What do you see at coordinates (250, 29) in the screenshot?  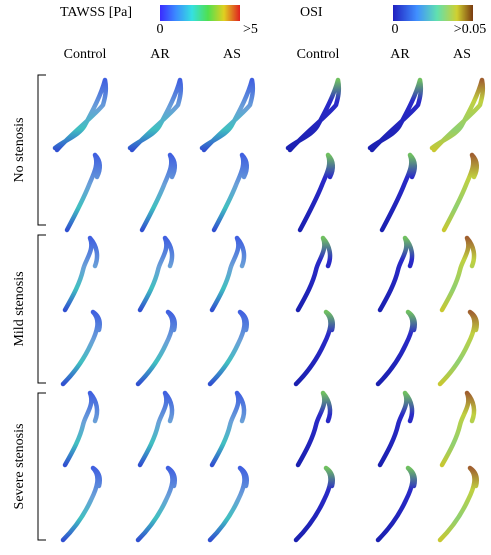 I see `legend-max: >5` at bounding box center [250, 29].